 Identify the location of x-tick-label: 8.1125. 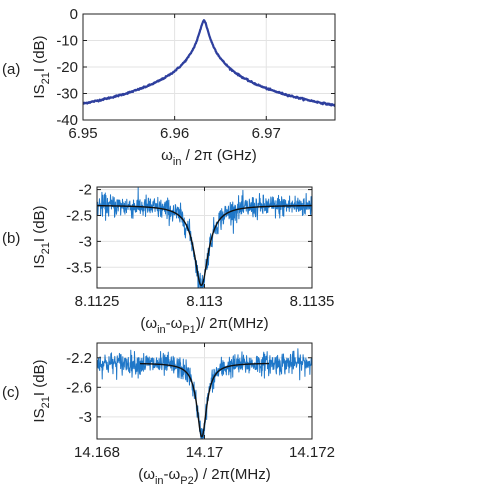
(97, 301).